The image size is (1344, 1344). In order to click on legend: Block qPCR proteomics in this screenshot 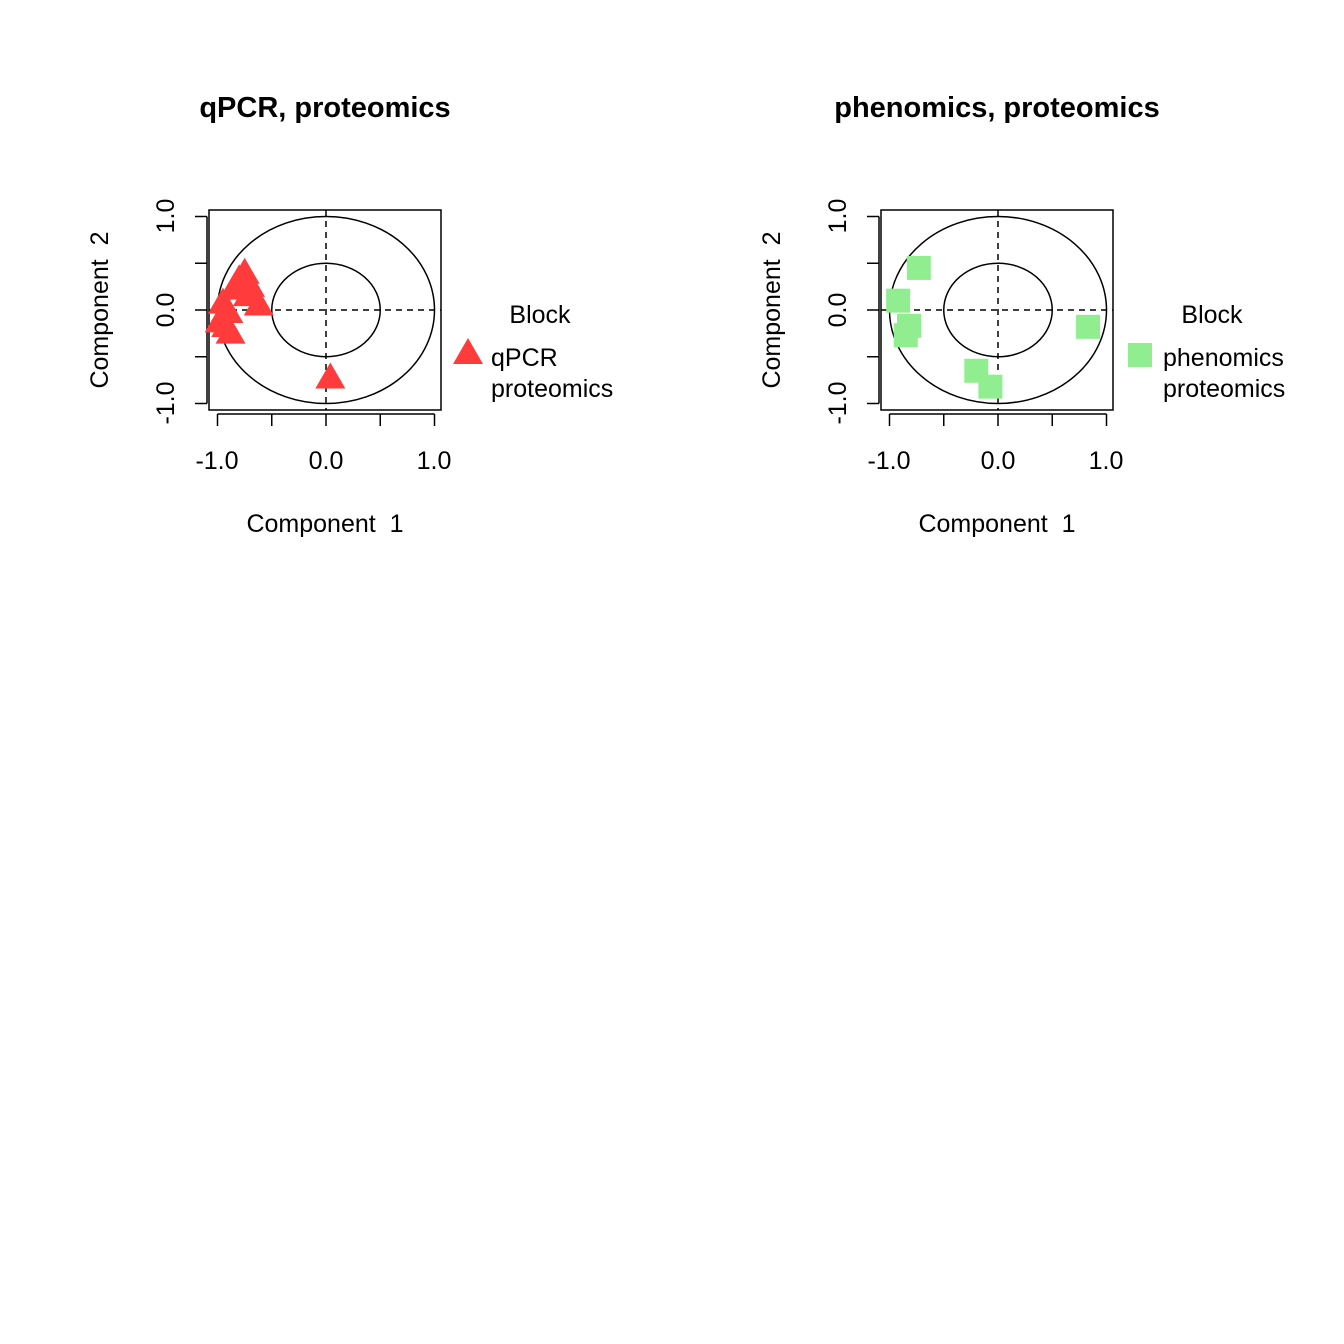, I will do `click(533, 352)`.